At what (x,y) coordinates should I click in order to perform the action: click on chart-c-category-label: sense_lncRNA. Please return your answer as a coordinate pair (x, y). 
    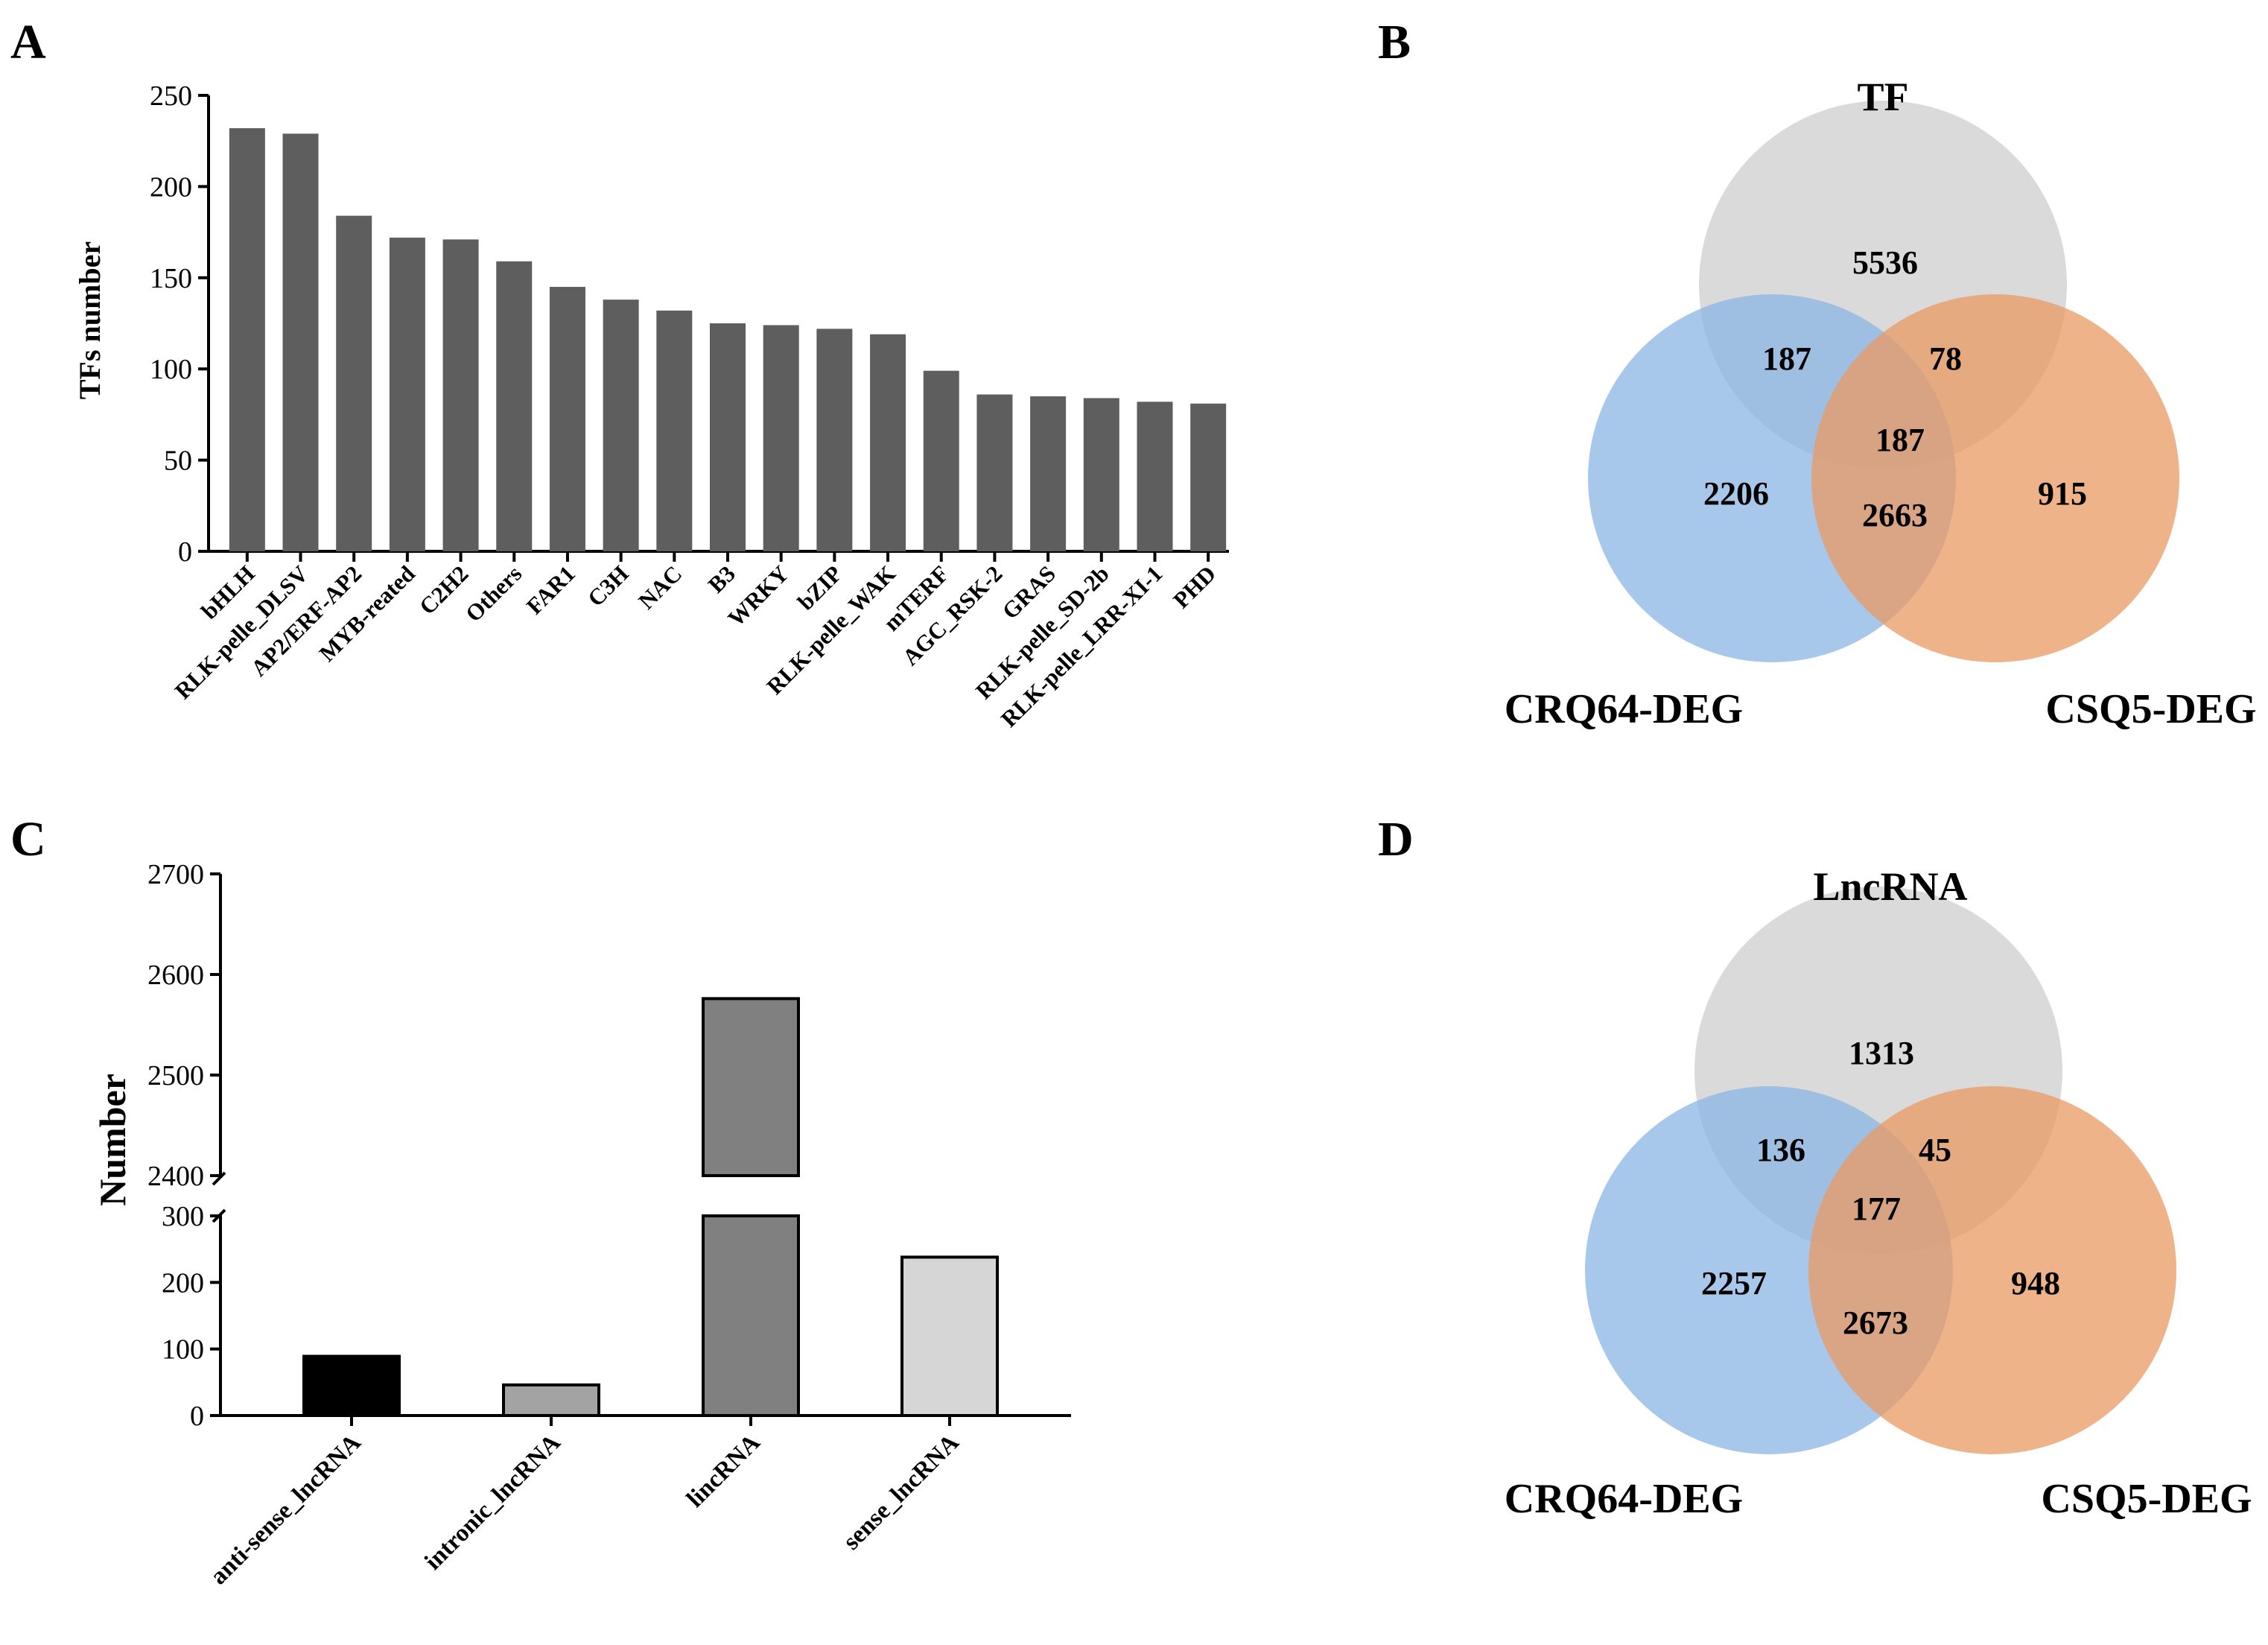
    Looking at the image, I should click on (901, 1492).